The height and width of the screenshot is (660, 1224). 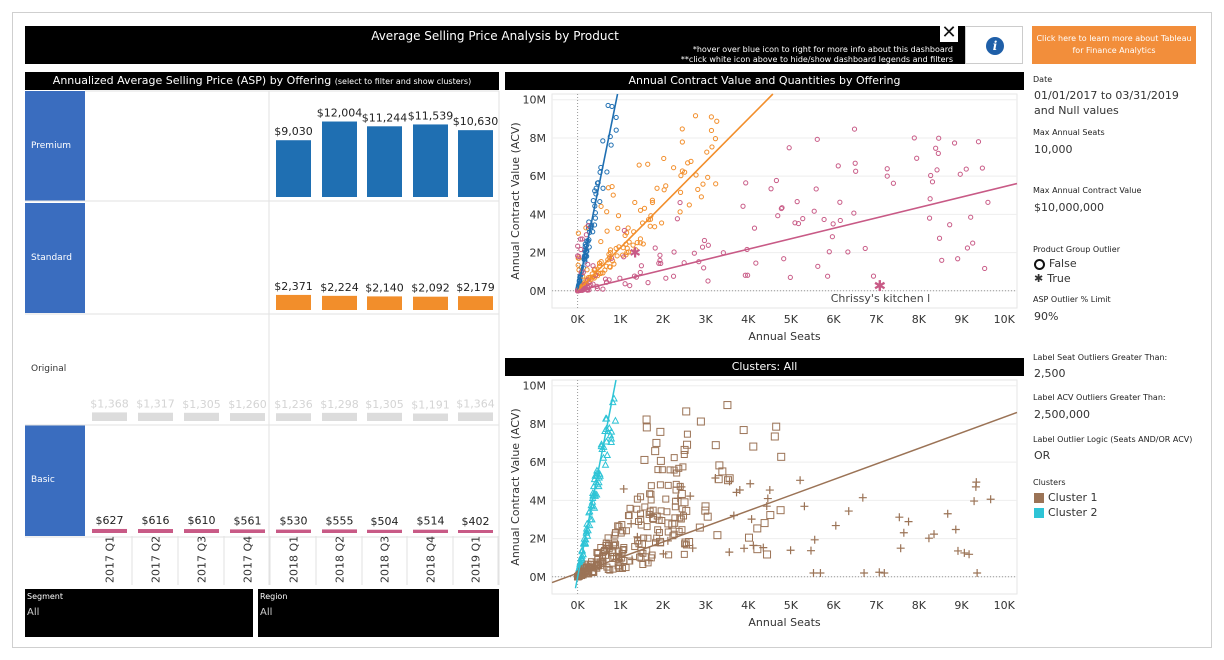 I want to click on offering-premium: Premium, so click(x=55, y=146).